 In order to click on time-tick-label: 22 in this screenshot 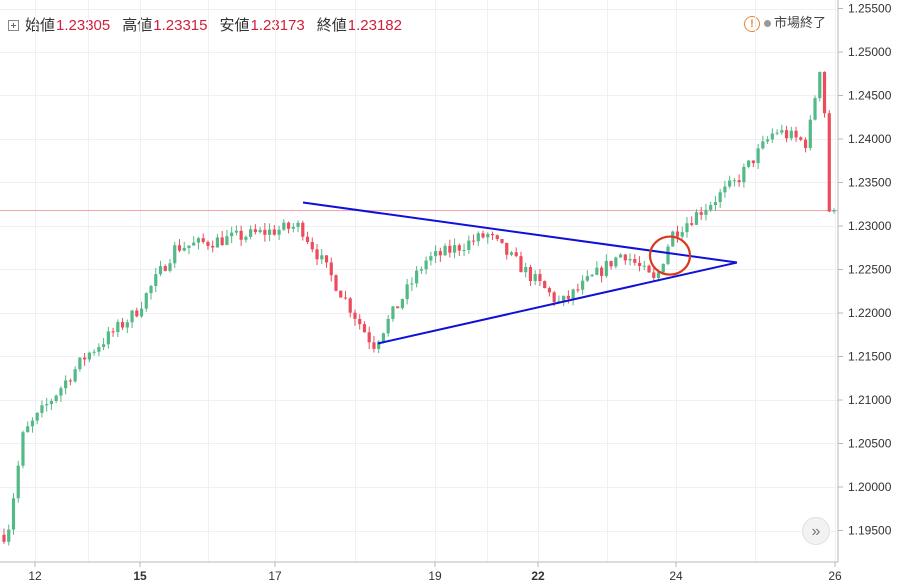, I will do `click(538, 576)`.